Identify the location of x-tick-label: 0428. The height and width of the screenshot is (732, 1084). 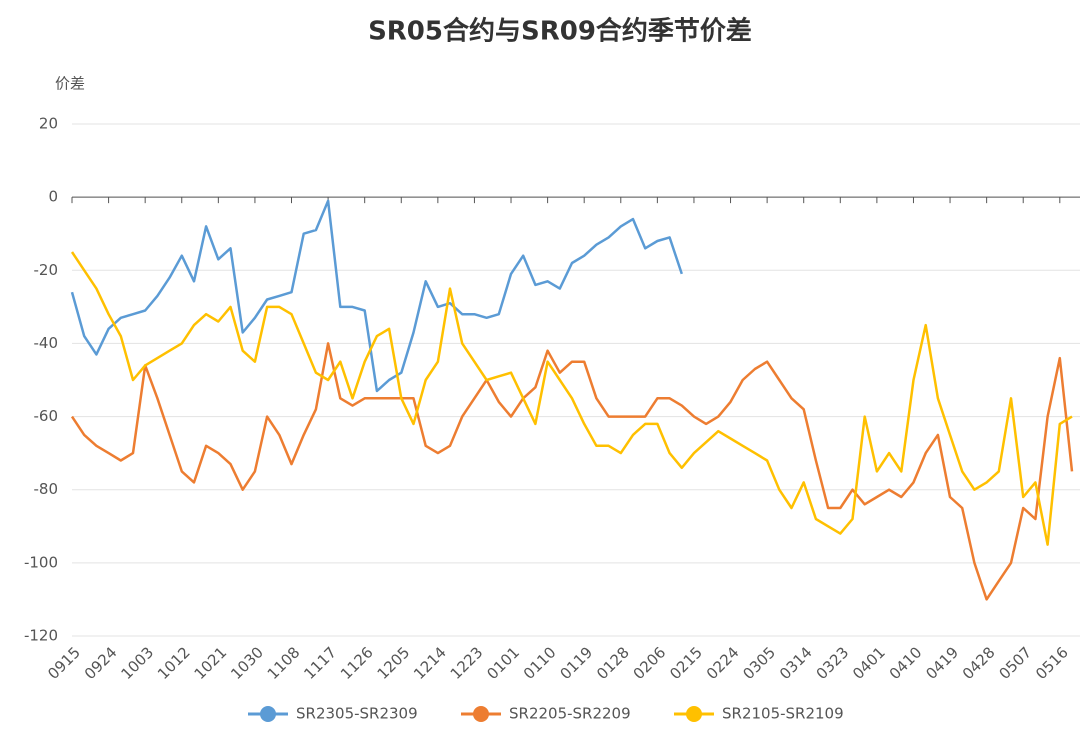
(979, 663).